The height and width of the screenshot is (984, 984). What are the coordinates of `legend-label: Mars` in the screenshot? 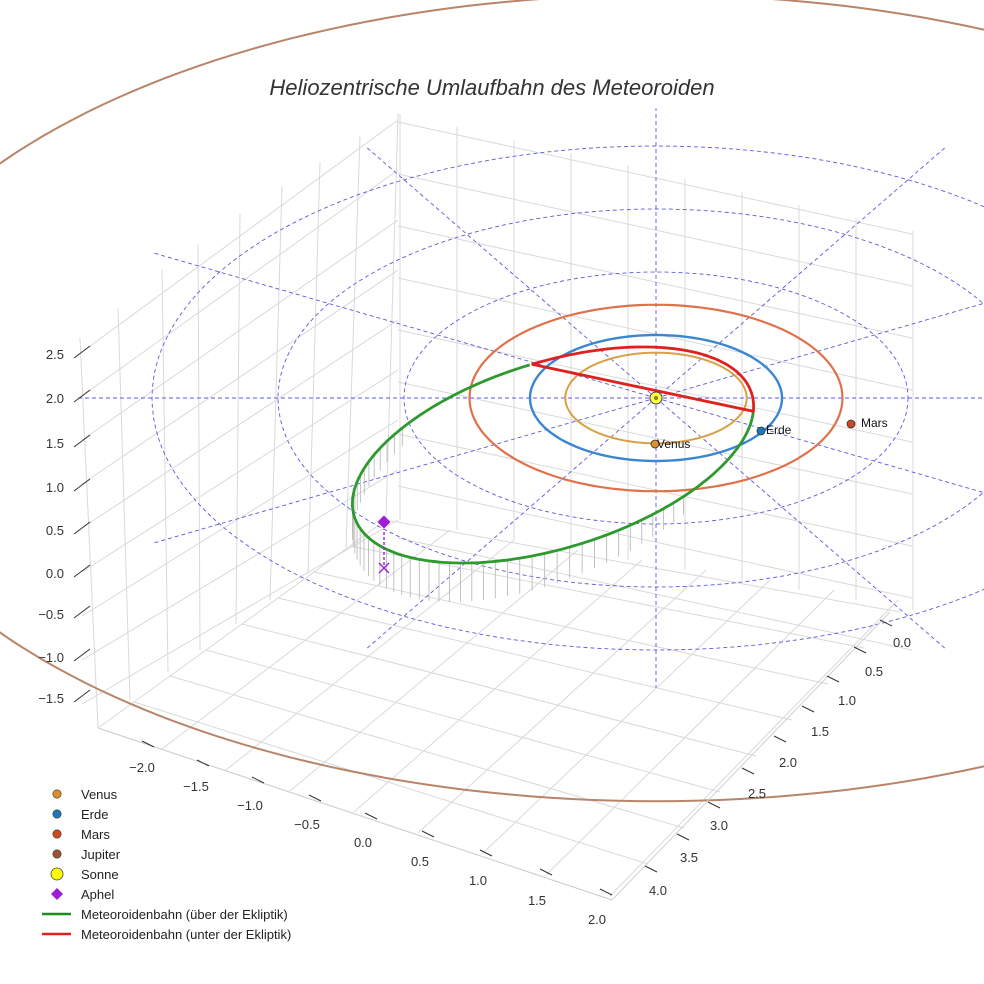 It's located at (95, 834).